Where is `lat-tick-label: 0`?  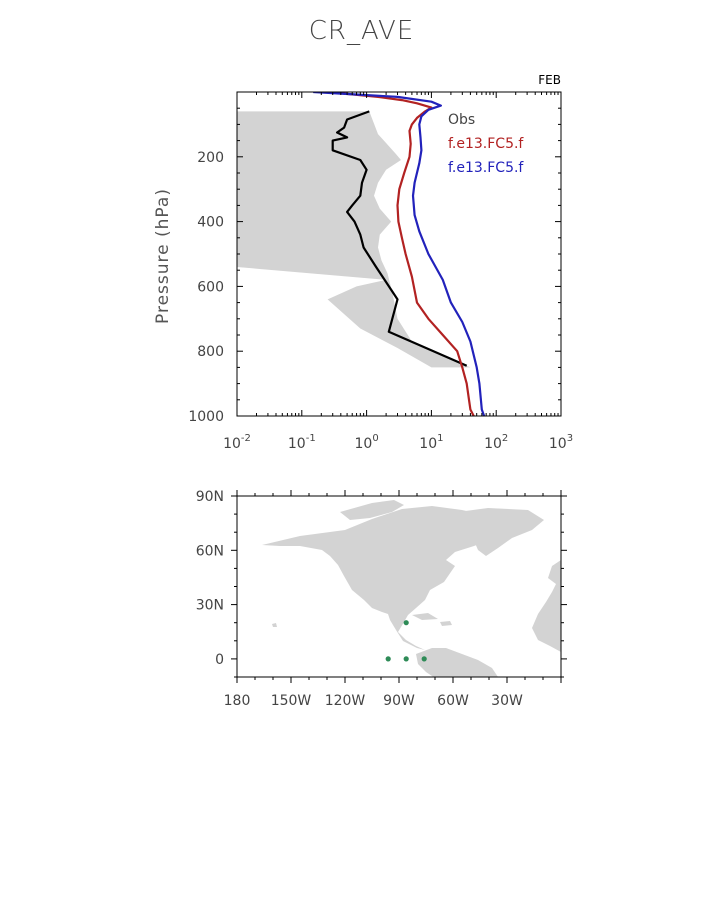 lat-tick-label: 0 is located at coordinates (219, 660).